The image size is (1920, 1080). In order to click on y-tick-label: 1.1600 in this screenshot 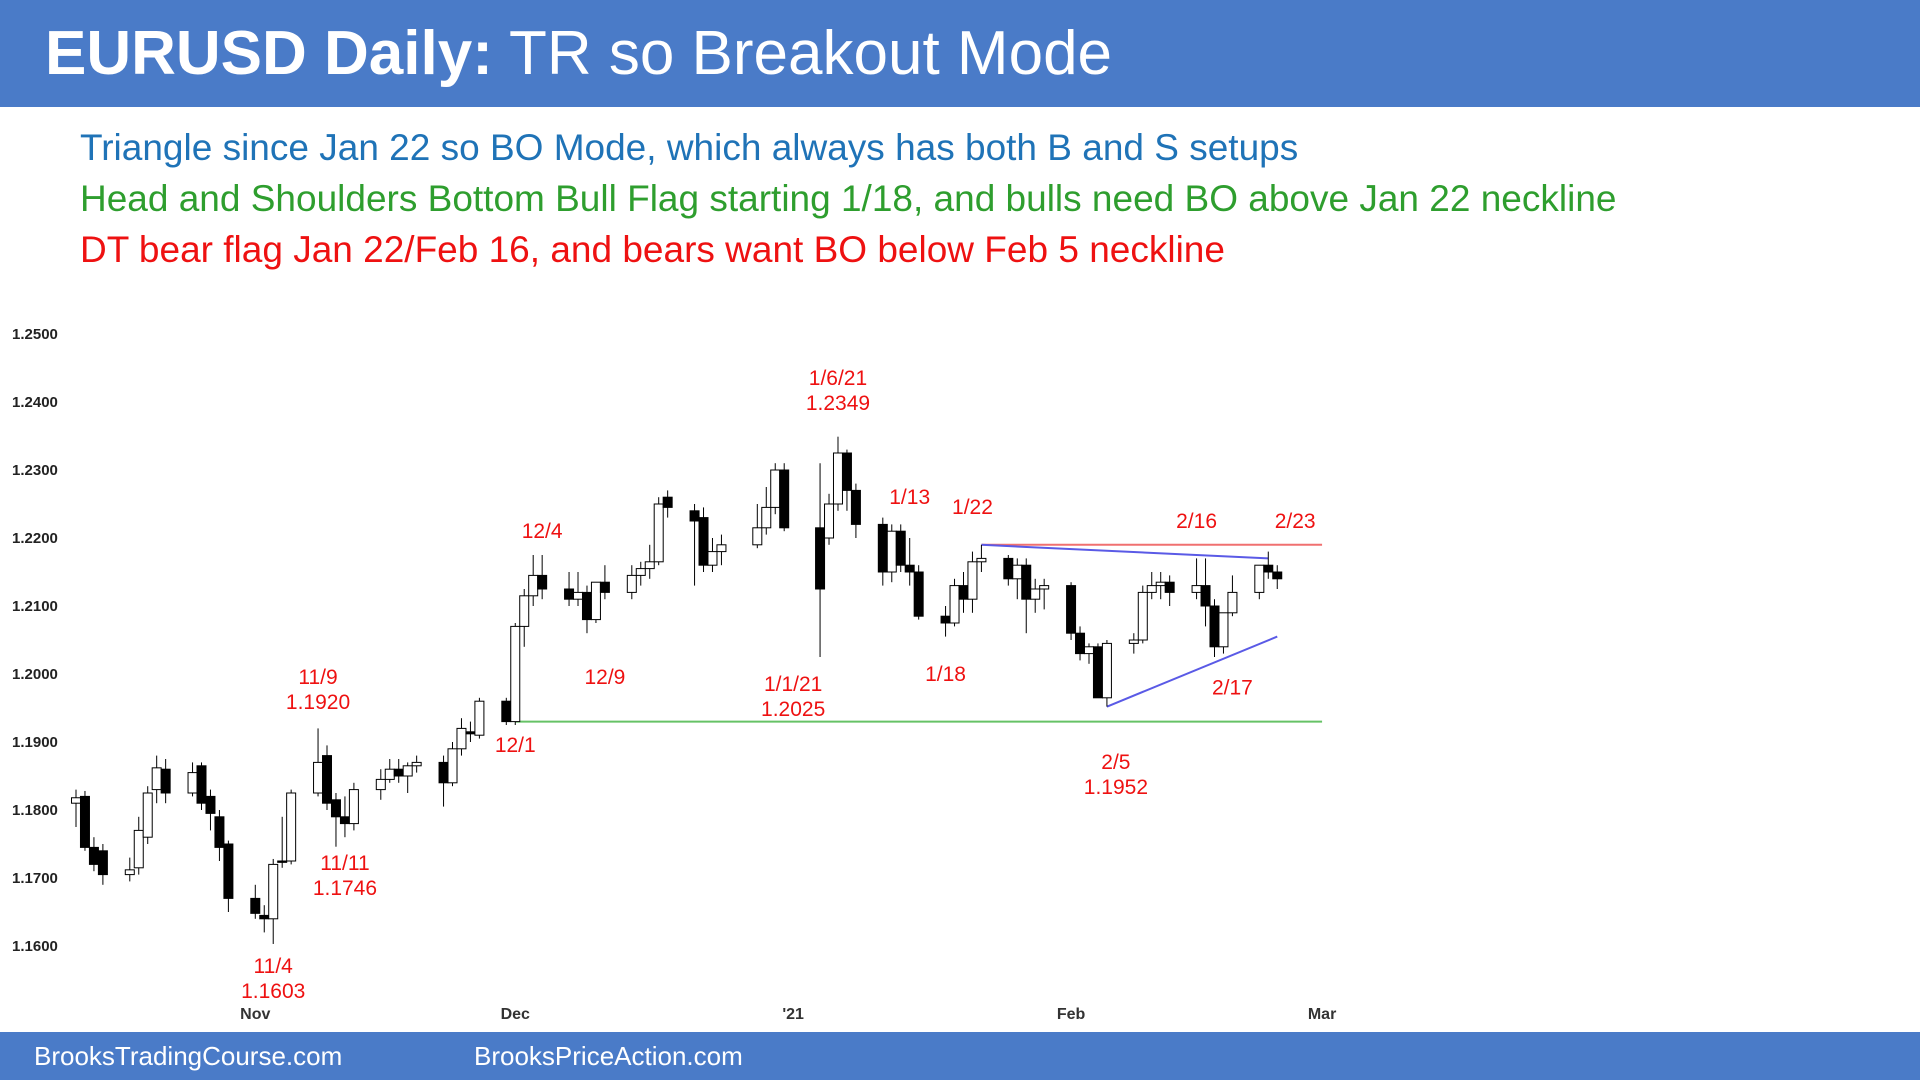, I will do `click(35, 946)`.